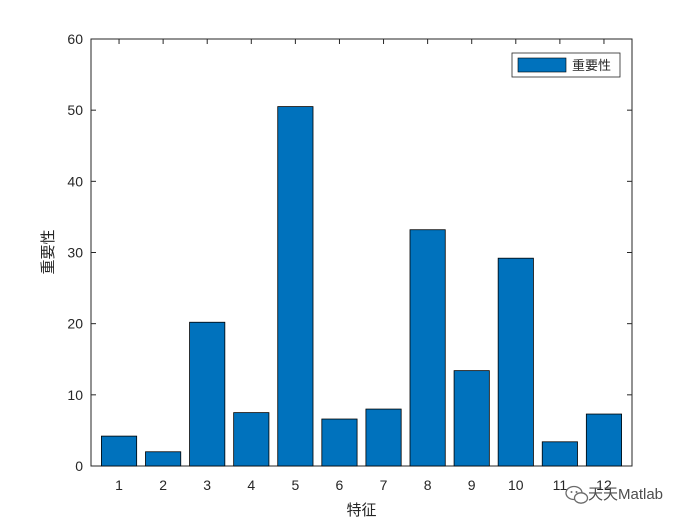 This screenshot has width=700, height=525. Describe the element at coordinates (75, 324) in the screenshot. I see `y-tick-label: 20` at that location.